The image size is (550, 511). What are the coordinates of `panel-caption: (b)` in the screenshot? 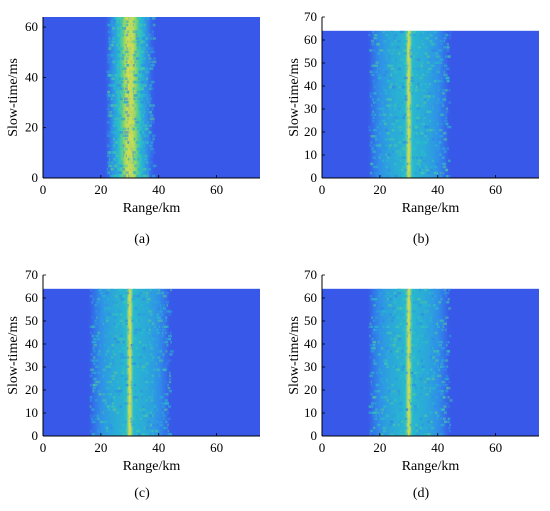 It's located at (421, 239).